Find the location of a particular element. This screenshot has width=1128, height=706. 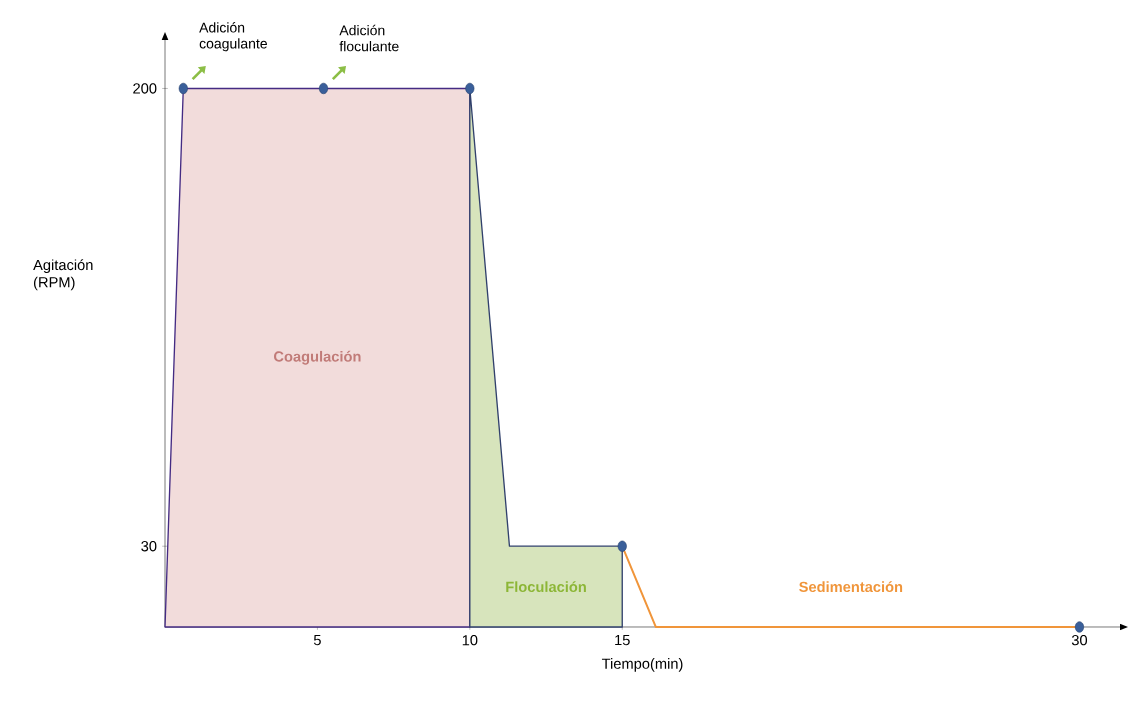

annotation: Adición coagulante is located at coordinates (233, 37).